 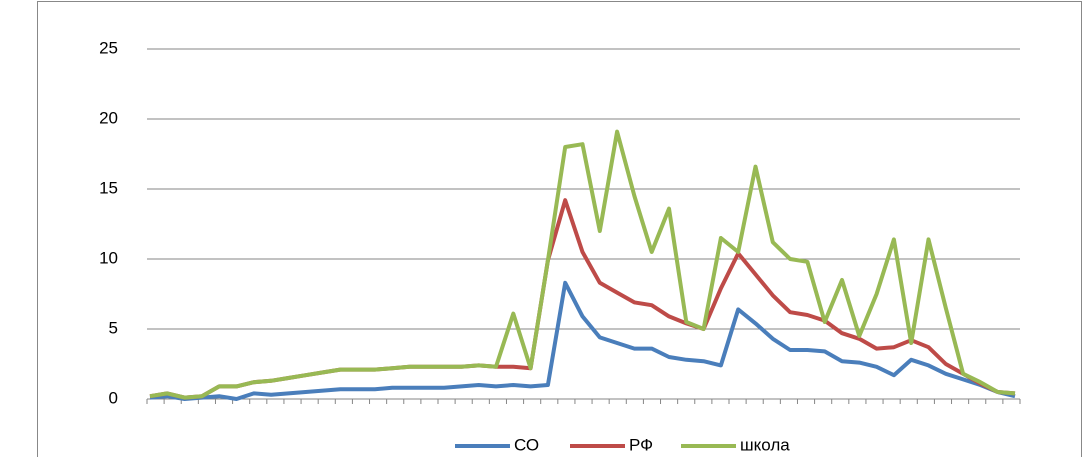 What do you see at coordinates (526, 444) in the screenshot?
I see `legend-label: СО` at bounding box center [526, 444].